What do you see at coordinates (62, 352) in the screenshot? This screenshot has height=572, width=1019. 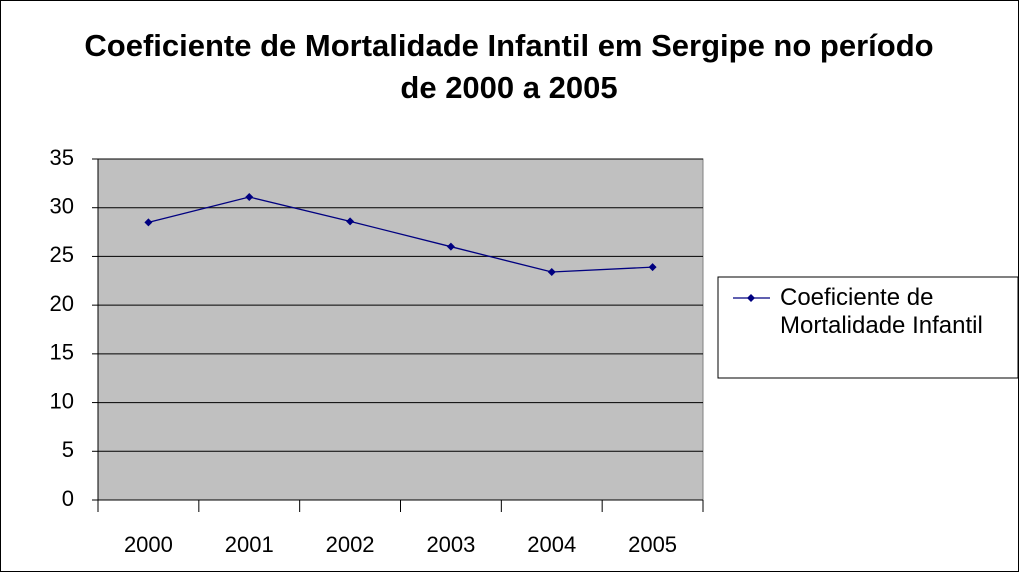 I see `y-tick-label: 15` at bounding box center [62, 352].